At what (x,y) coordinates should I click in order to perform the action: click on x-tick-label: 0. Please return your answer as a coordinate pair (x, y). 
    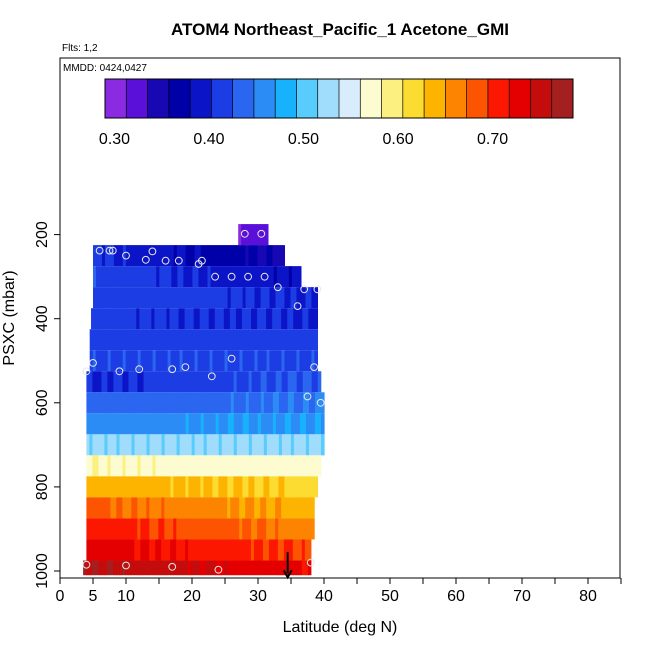
    Looking at the image, I should click on (60, 596).